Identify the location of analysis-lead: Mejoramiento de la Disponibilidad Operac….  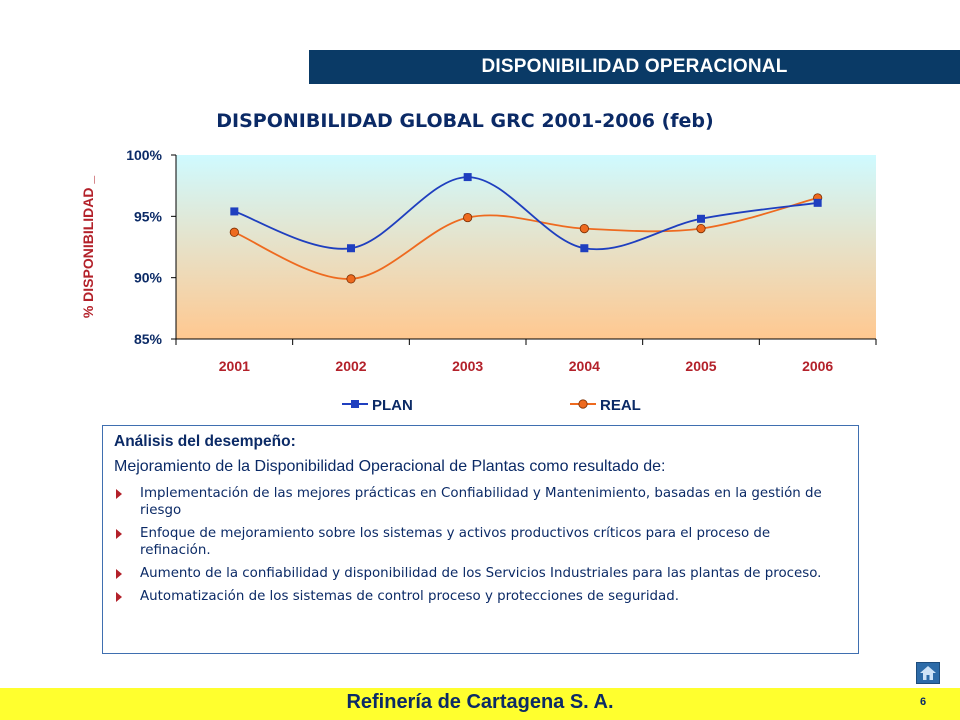
(390, 466).